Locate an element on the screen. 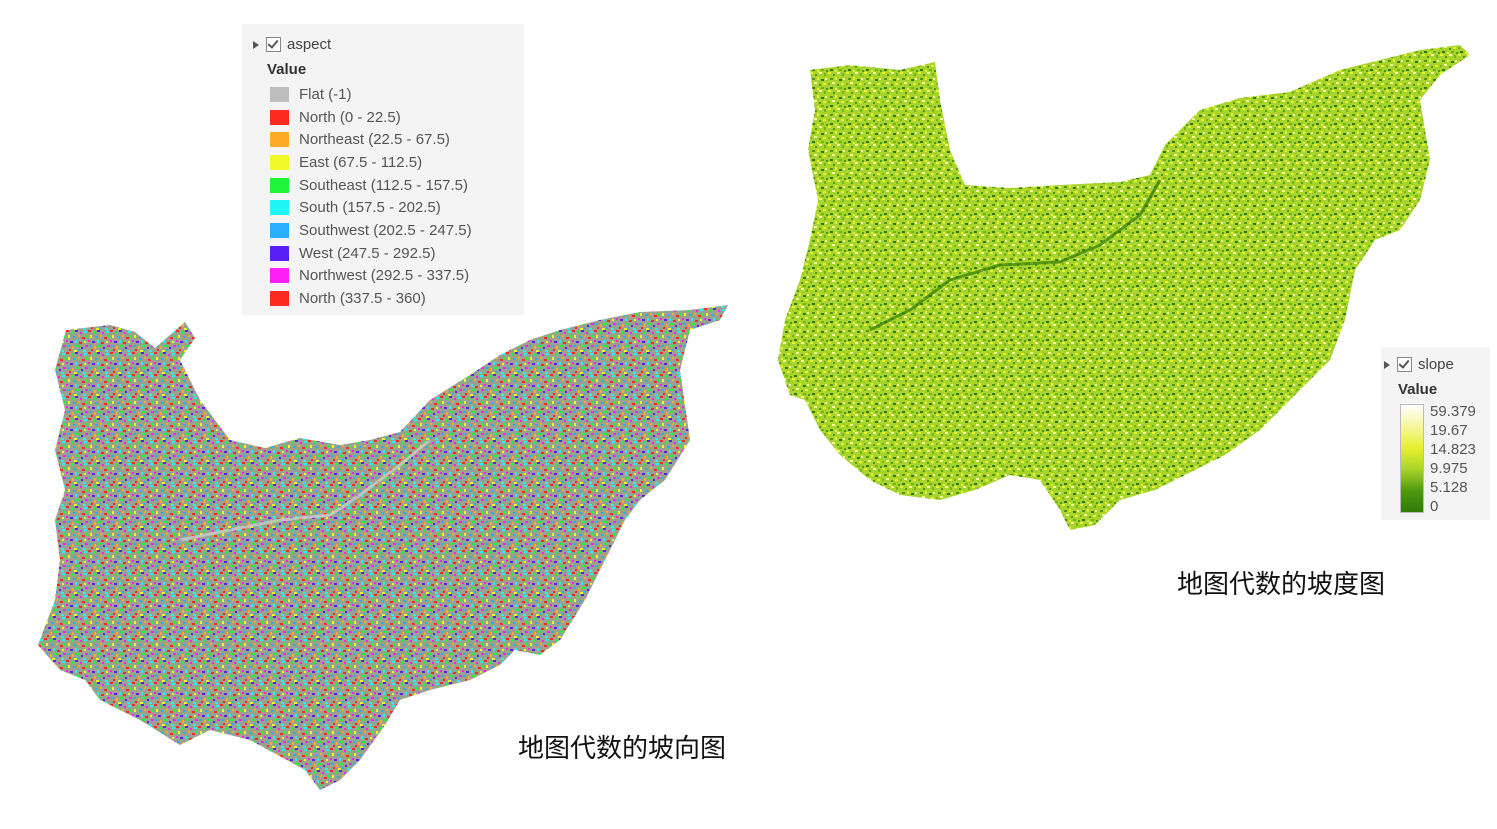 Image resolution: width=1497 pixels, height=829 pixels. slope-legend-panel: slope Value 59.379 19.67 14.823 9.975 5.128 0 is located at coordinates (1435, 433).